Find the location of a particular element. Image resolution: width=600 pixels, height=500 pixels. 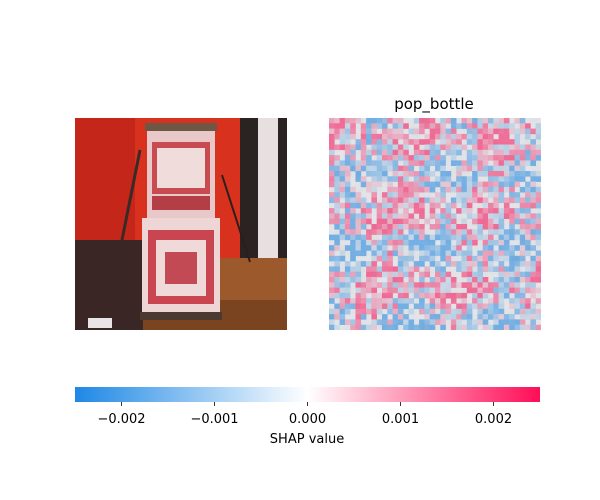

input-image-panel is located at coordinates (181, 224).